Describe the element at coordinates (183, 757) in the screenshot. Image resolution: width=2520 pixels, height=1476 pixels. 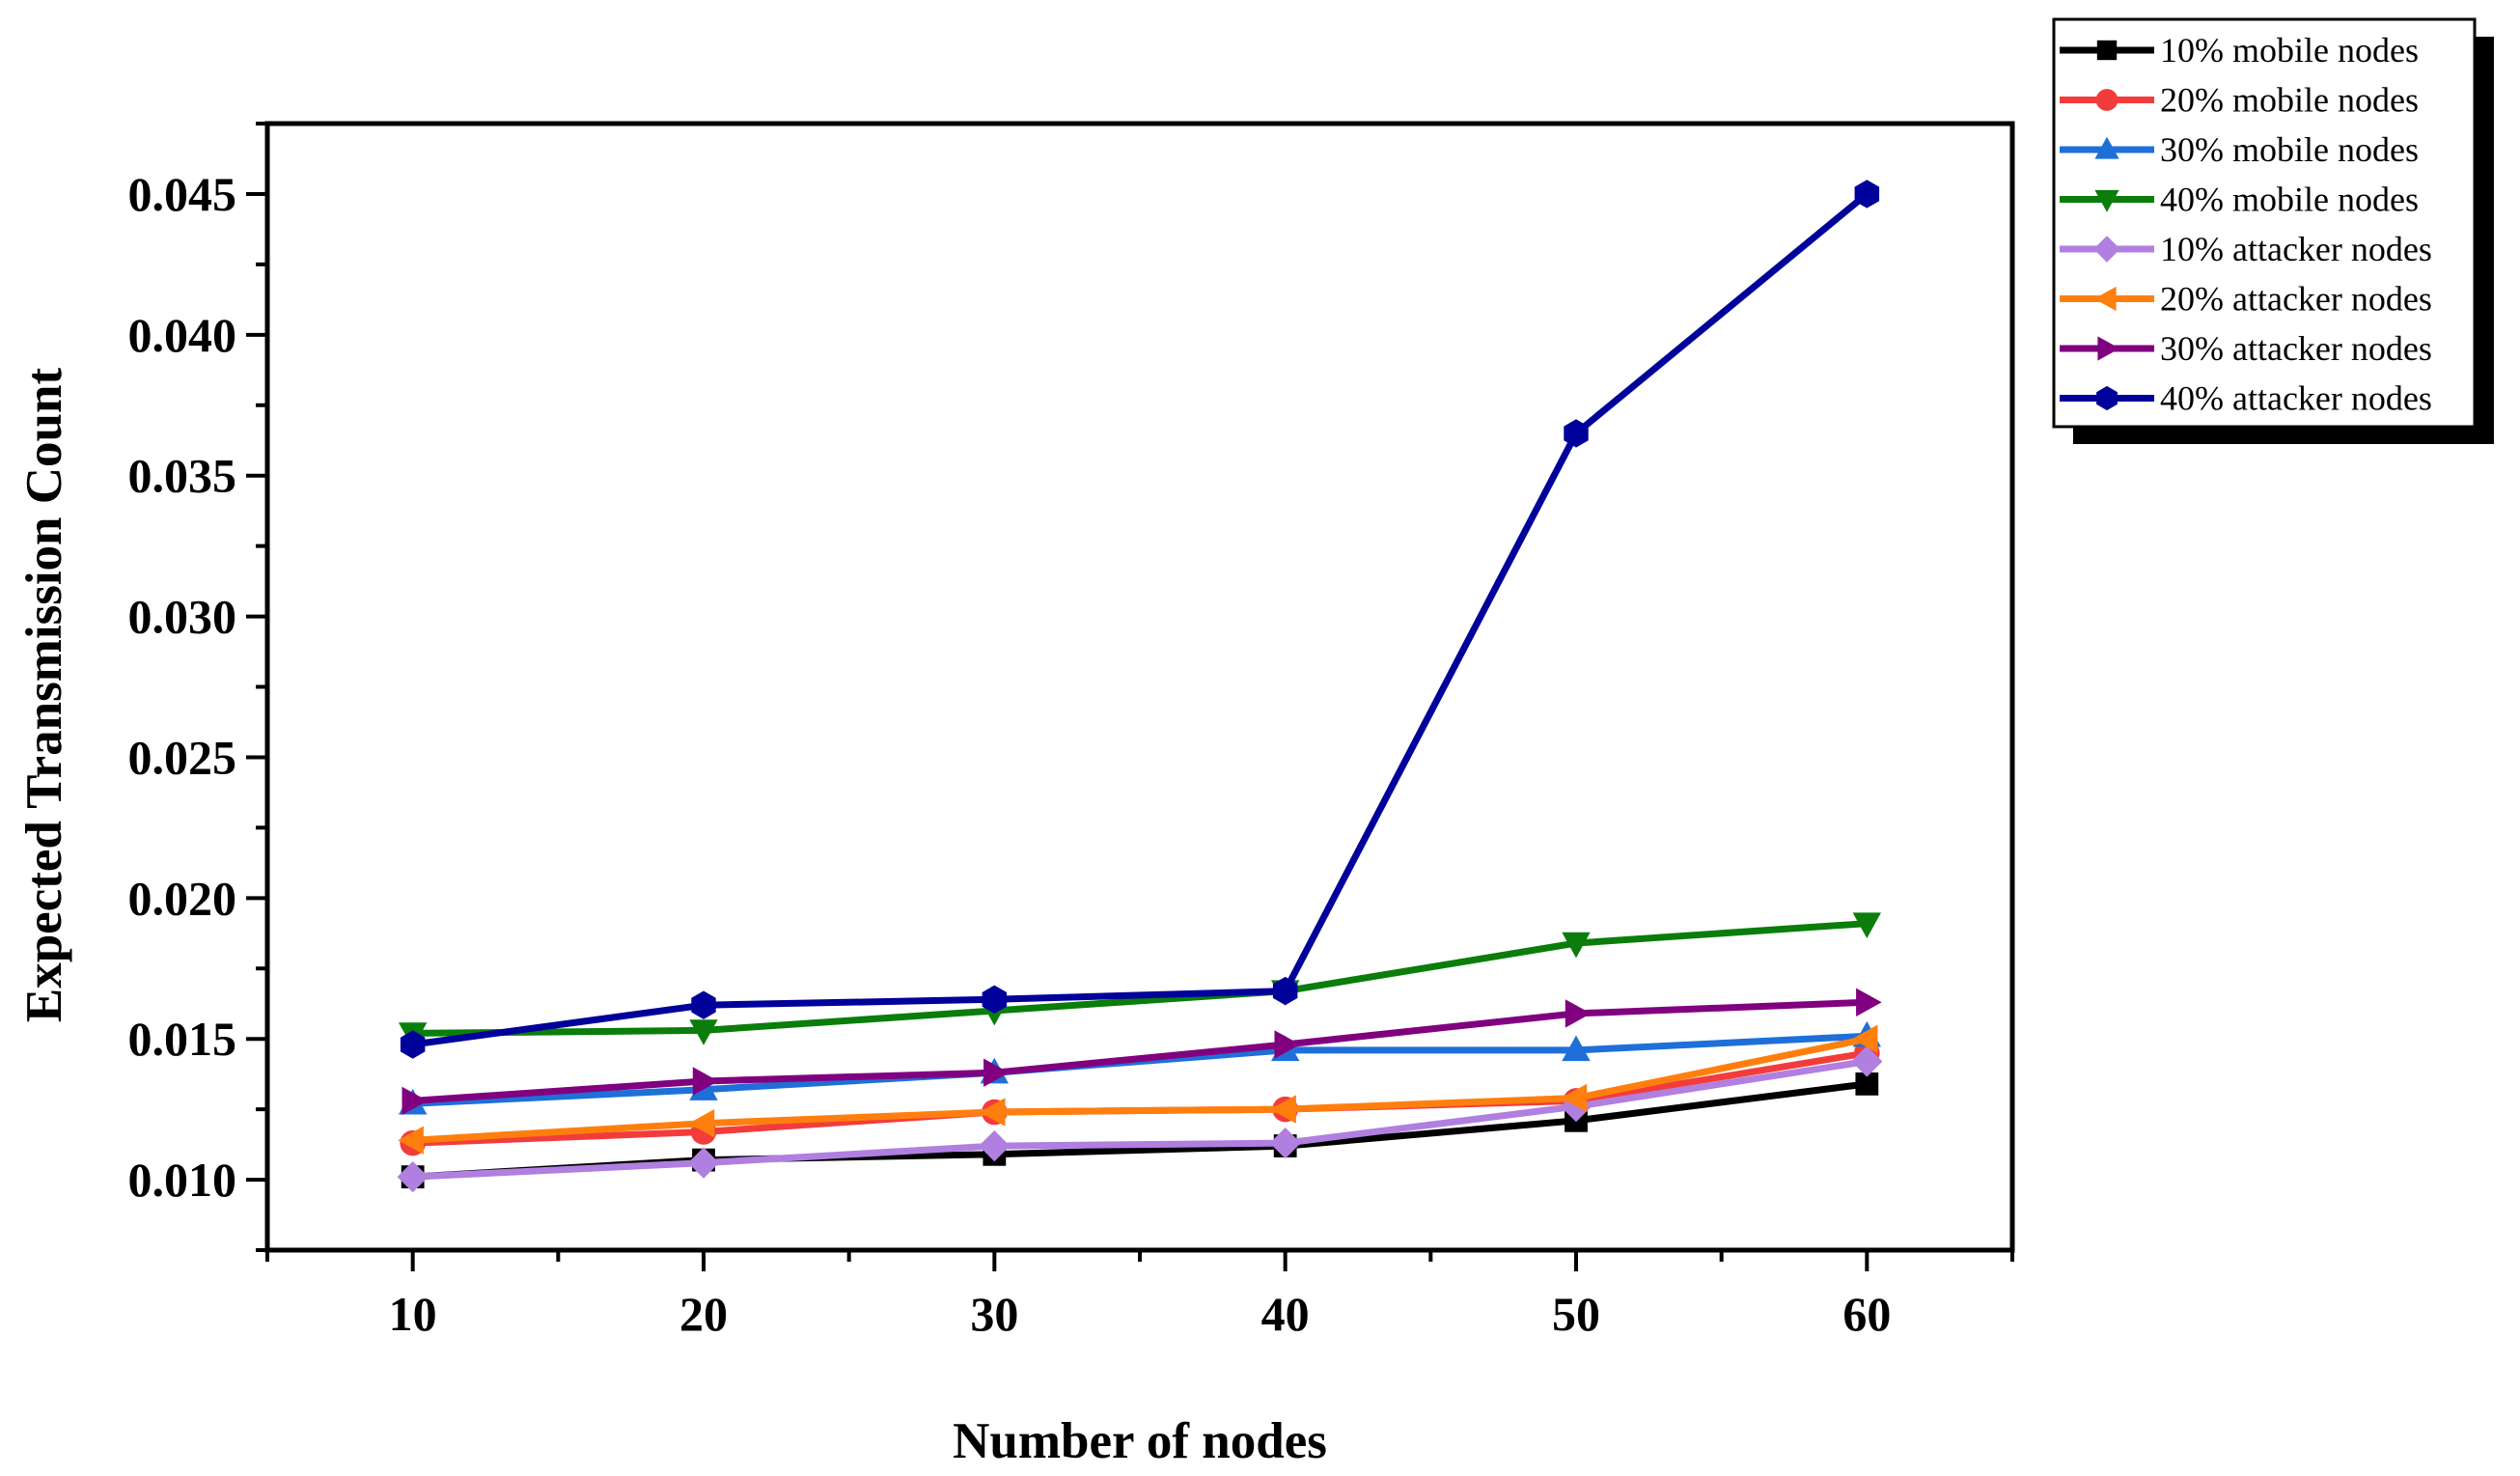
I see `y-tick-label: 0.025` at that location.